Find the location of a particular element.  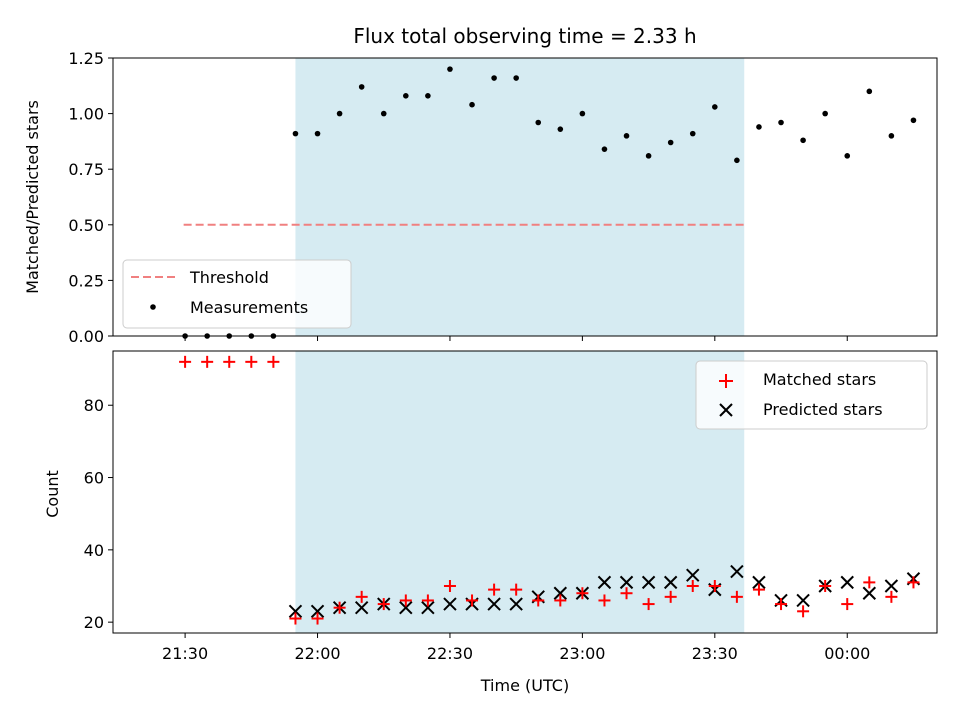

legend-matched-swatch is located at coordinates (726, 381).